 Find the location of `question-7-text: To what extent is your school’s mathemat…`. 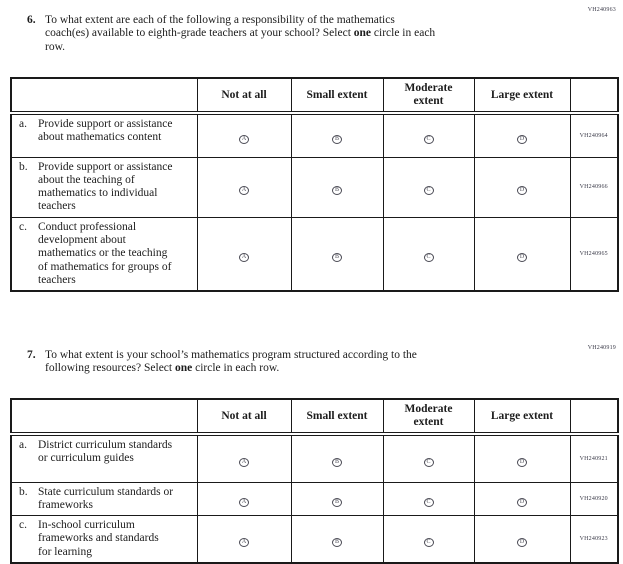

question-7-text: To what extent is your school’s mathemat… is located at coordinates (305, 362).